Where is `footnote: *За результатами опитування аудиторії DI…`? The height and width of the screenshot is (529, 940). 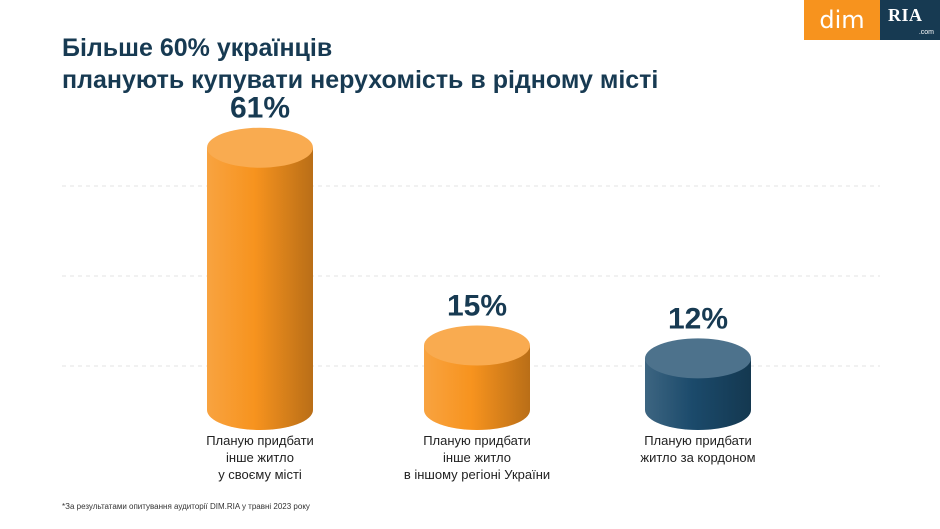 footnote: *За результатами опитування аудиторії DI… is located at coordinates (186, 506).